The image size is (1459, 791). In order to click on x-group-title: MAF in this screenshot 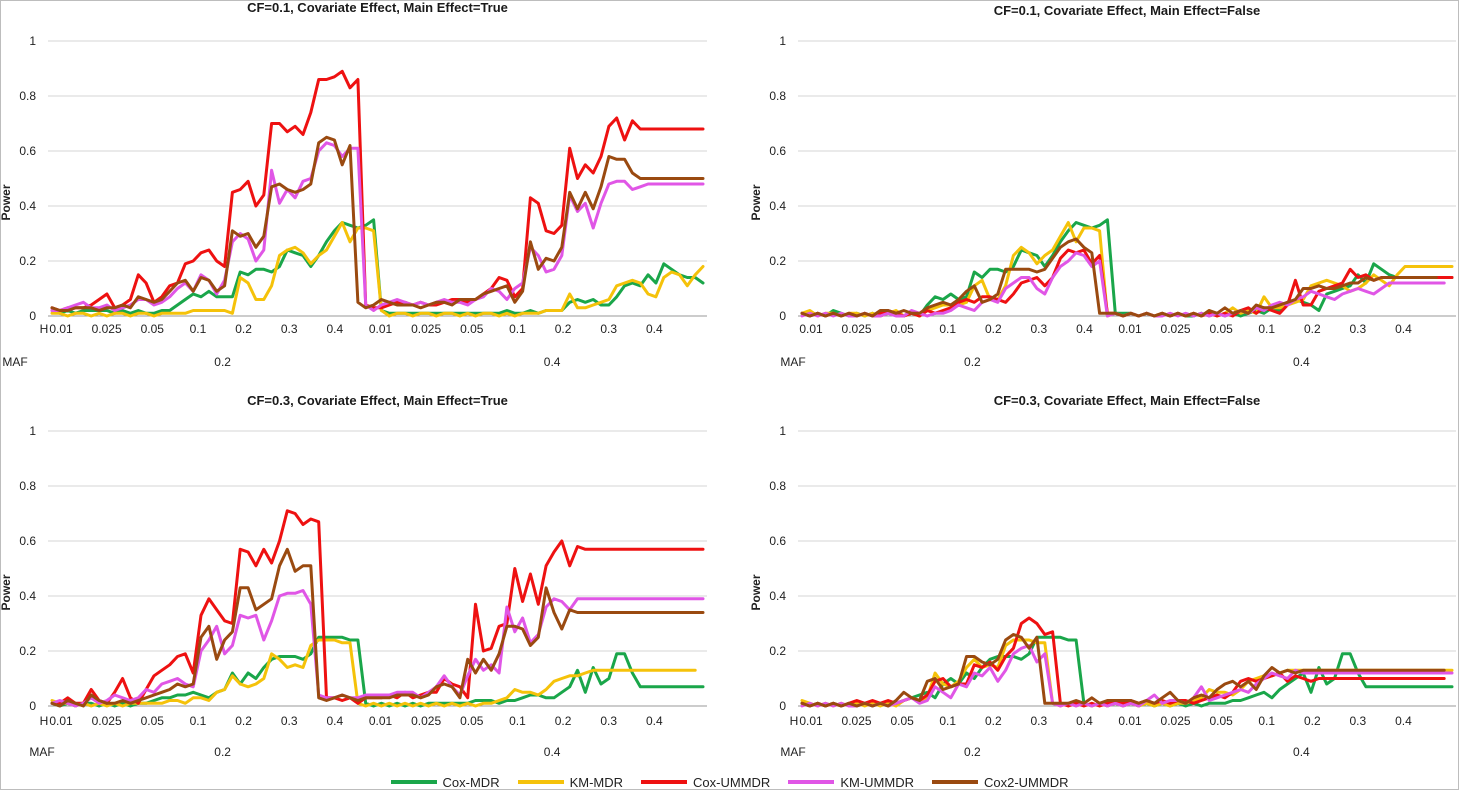, I will do `click(41, 752)`.